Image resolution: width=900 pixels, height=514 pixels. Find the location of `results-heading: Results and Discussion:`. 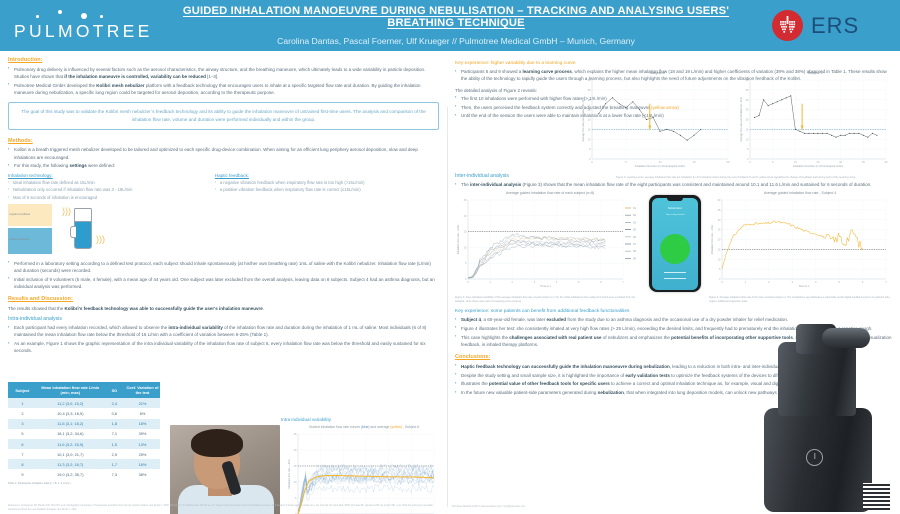

results-heading: Results and Discussion: is located at coordinates (40, 299).